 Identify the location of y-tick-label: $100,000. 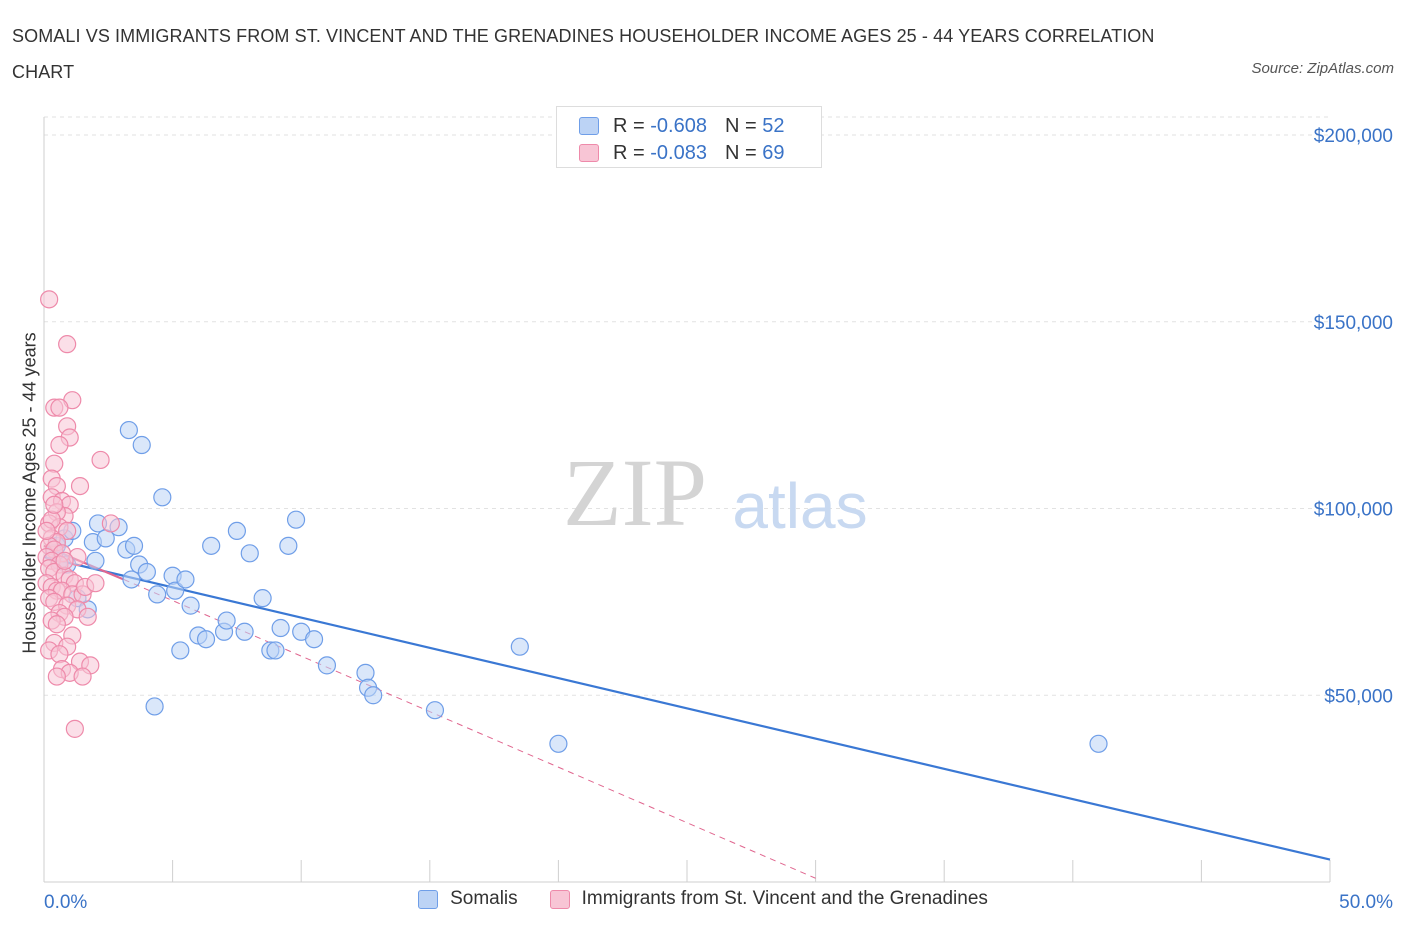
(1353, 510).